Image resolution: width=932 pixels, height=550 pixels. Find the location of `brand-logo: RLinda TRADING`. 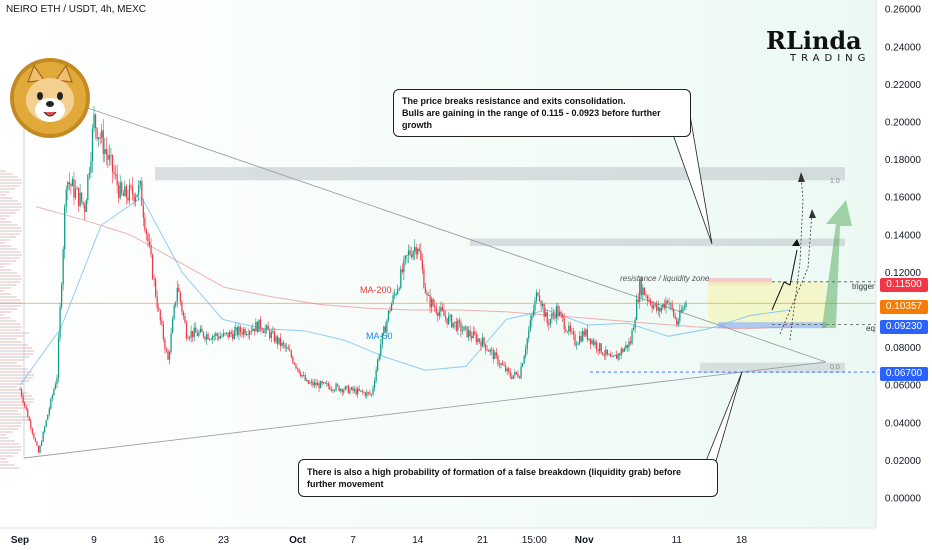

brand-logo: RLinda TRADING is located at coordinates (812, 49).